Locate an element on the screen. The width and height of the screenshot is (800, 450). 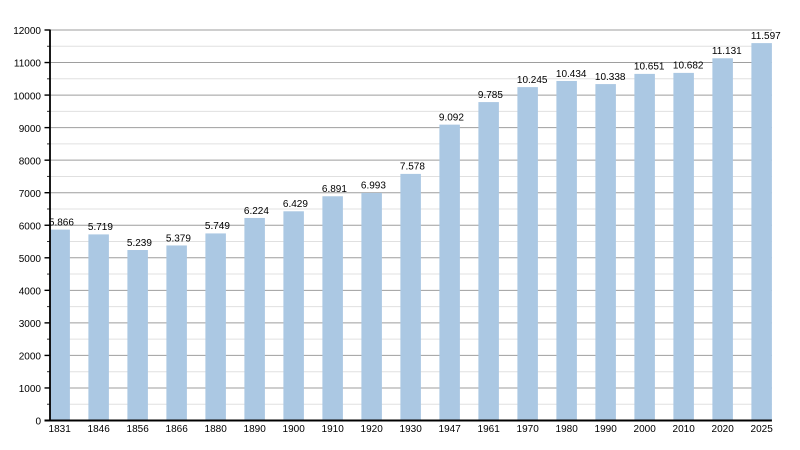
svg-text: 1880 is located at coordinates (216, 429).